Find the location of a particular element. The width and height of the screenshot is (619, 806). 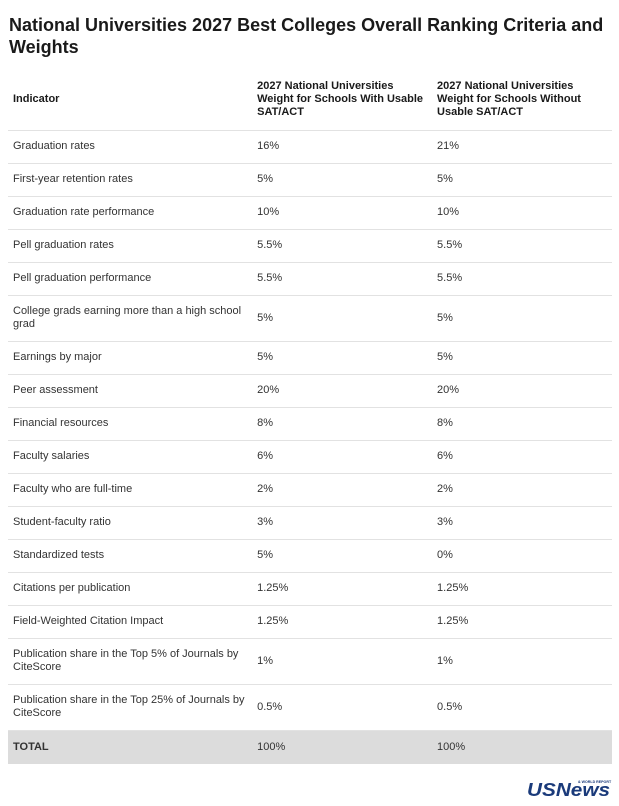

table-row: Pell graduation rates 5.5% 5.5% is located at coordinates (310, 246).